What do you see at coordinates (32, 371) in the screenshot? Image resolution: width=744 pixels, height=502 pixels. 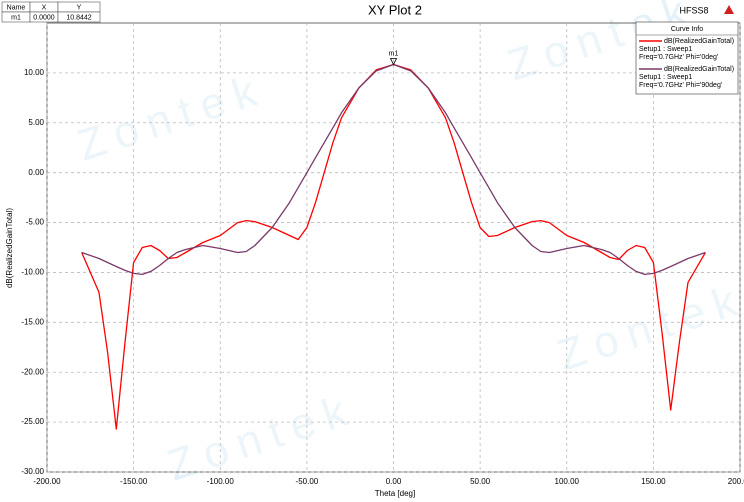 I see `y-tick-label: -20.00` at bounding box center [32, 371].